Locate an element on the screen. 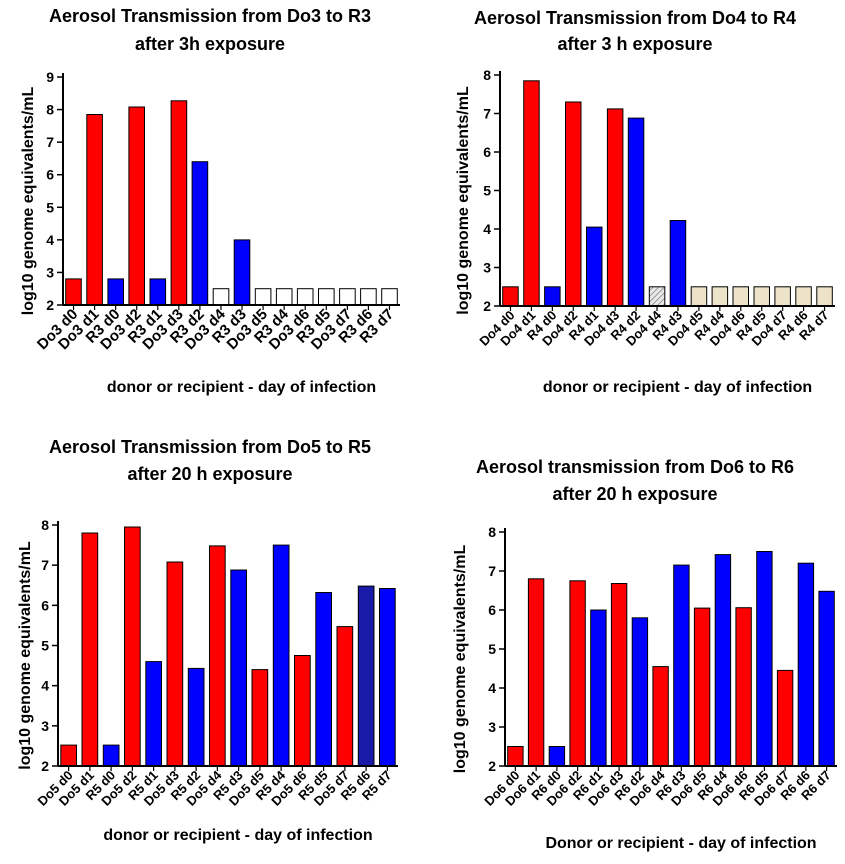 This screenshot has width=845, height=864. chart-title: Aerosol Transmission from Do3 to R3 is located at coordinates (210, 16).